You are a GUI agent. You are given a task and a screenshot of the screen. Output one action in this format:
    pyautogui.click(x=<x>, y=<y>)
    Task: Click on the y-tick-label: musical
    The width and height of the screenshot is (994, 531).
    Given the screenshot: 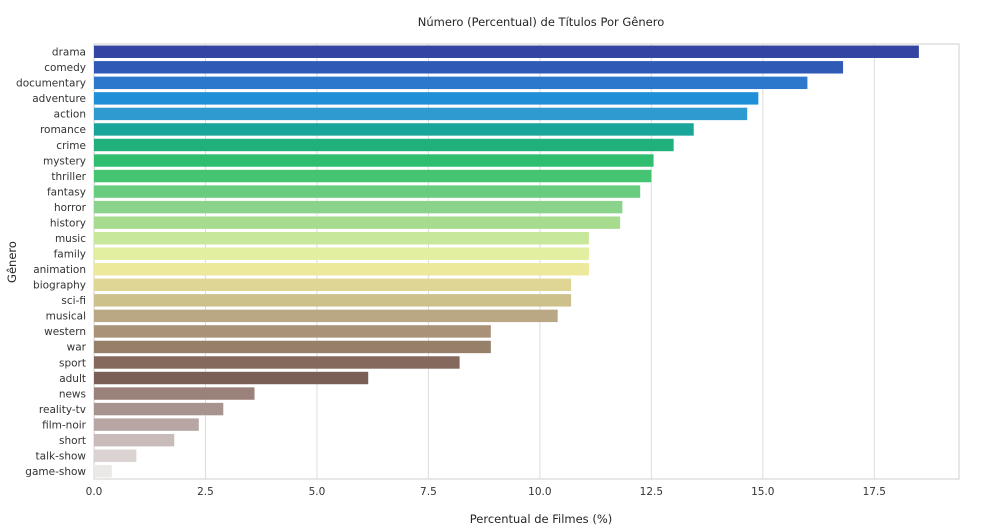 What is the action you would take?
    pyautogui.click(x=66, y=317)
    